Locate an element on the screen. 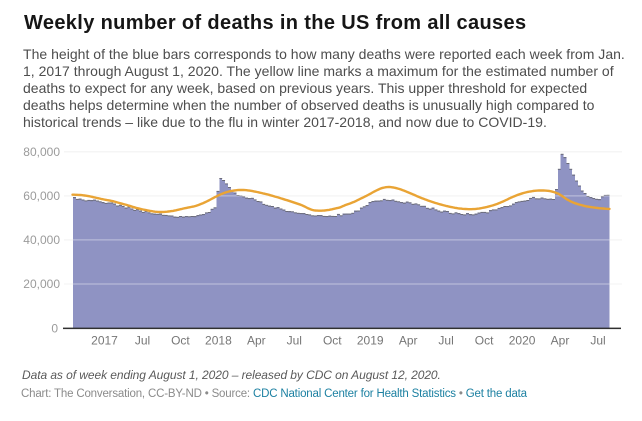 This screenshot has width=642, height=421. svg-text: 2019 is located at coordinates (370, 341).